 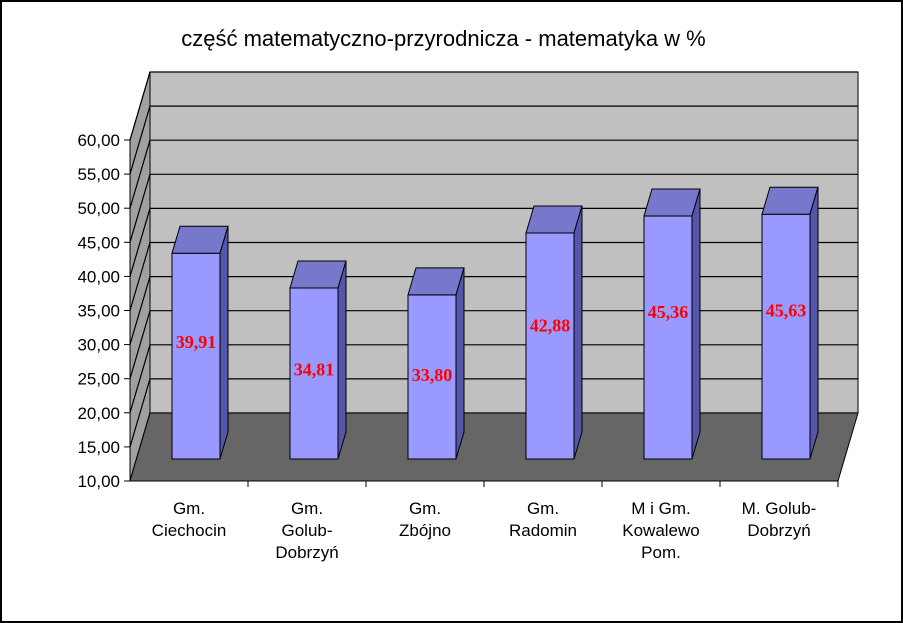 I want to click on y-tick-label: 15,00, so click(x=98, y=447).